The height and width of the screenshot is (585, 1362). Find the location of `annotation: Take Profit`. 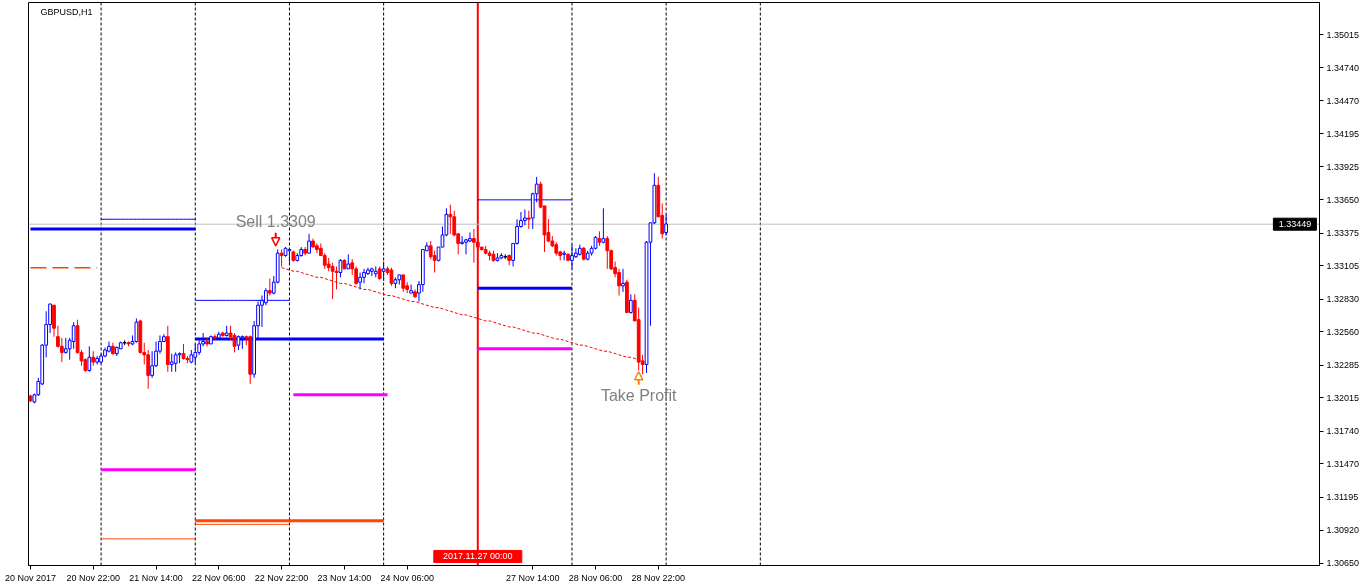

annotation: Take Profit is located at coordinates (639, 396).